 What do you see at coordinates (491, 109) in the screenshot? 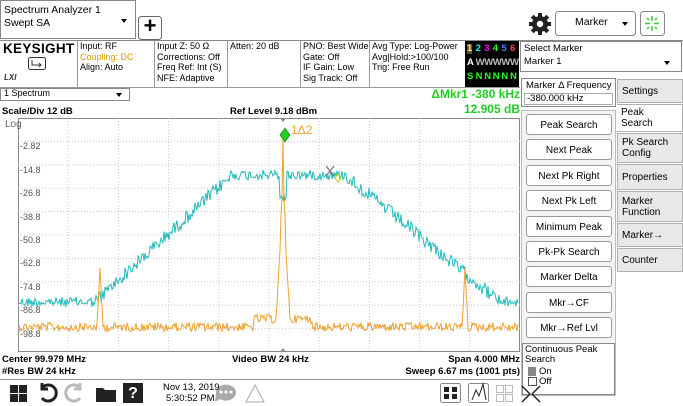
I see `marker-value: 12.905 dB` at bounding box center [491, 109].